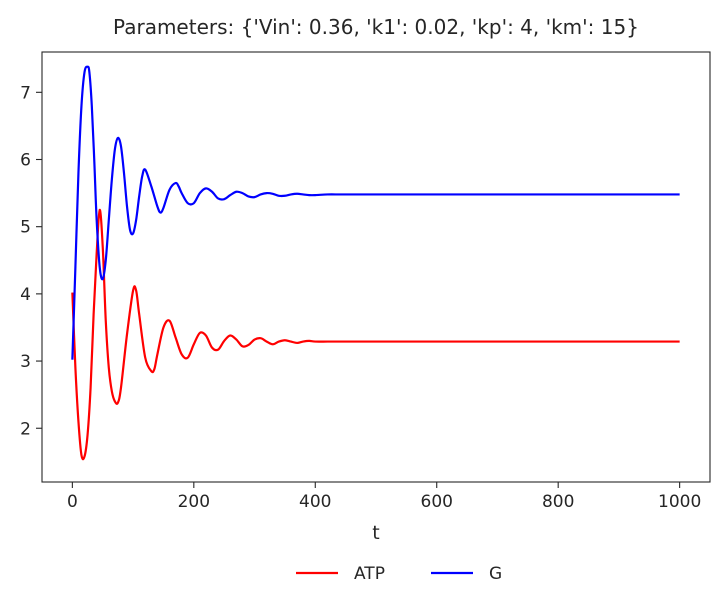 This screenshot has width=724, height=606. Describe the element at coordinates (340, 574) in the screenshot. I see `legend-item-atp: ATP` at that location.